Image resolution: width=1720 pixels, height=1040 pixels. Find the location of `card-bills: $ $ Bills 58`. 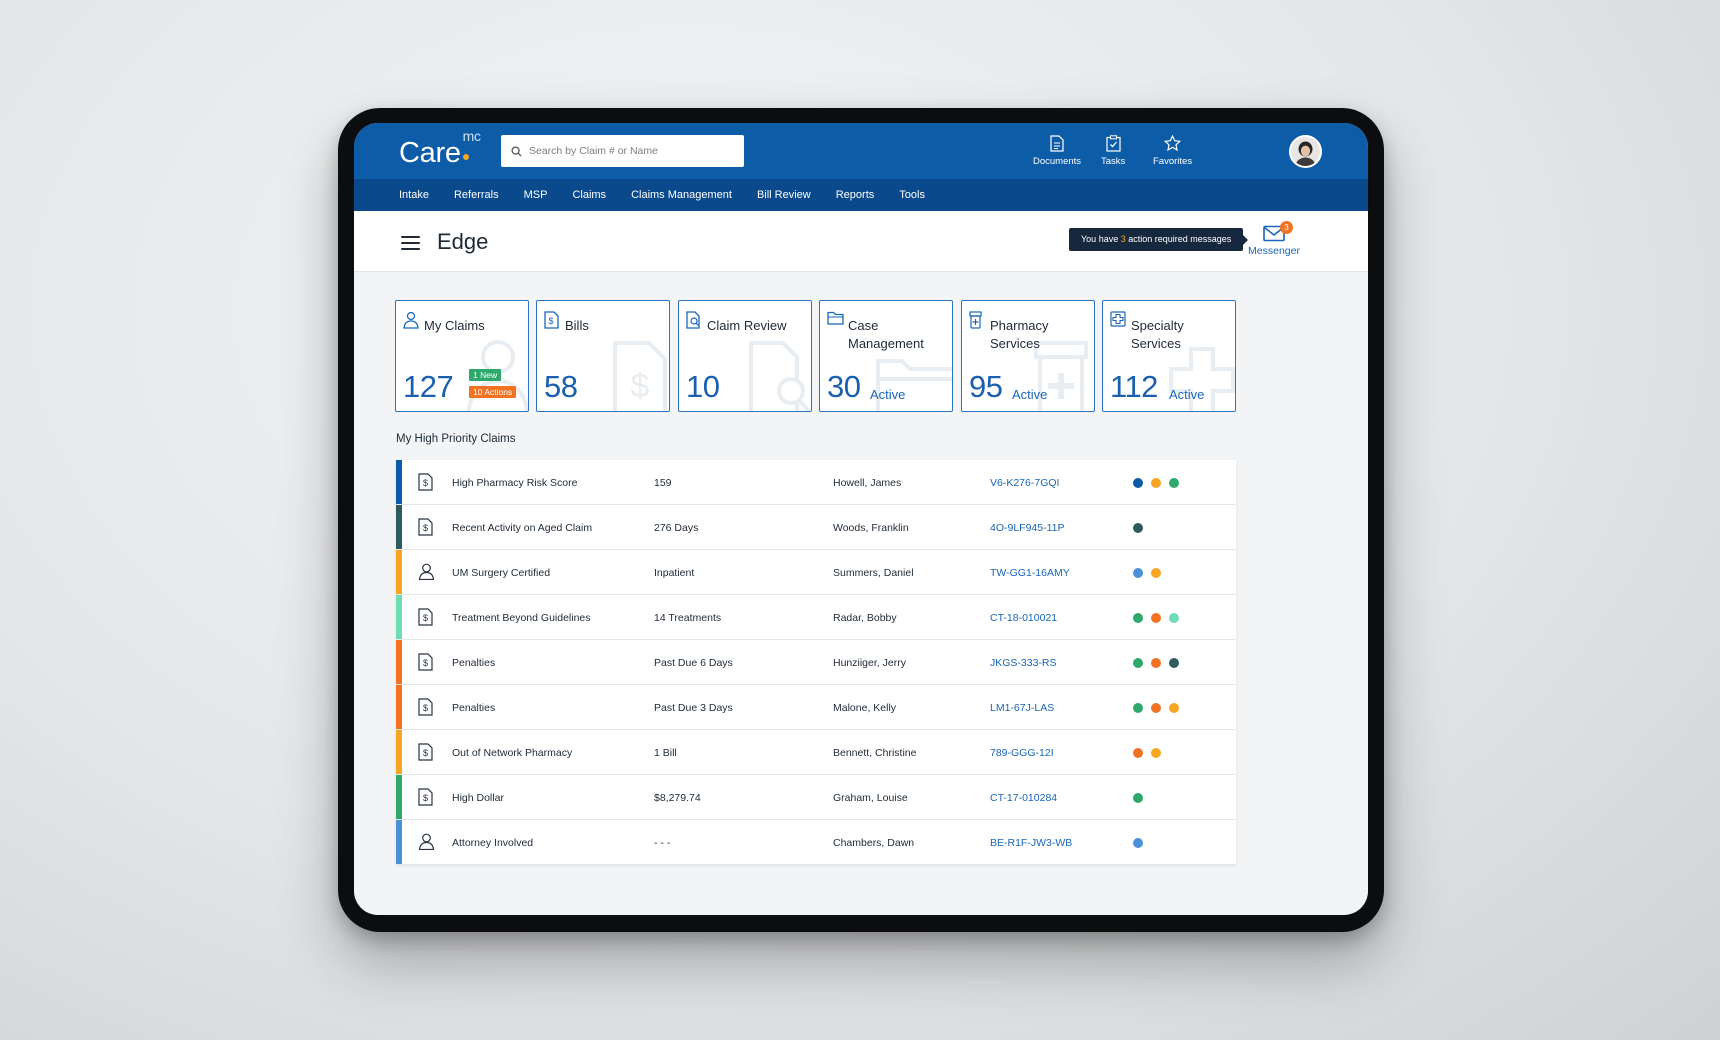

card-bills: $ $ Bills 58 is located at coordinates (603, 356).